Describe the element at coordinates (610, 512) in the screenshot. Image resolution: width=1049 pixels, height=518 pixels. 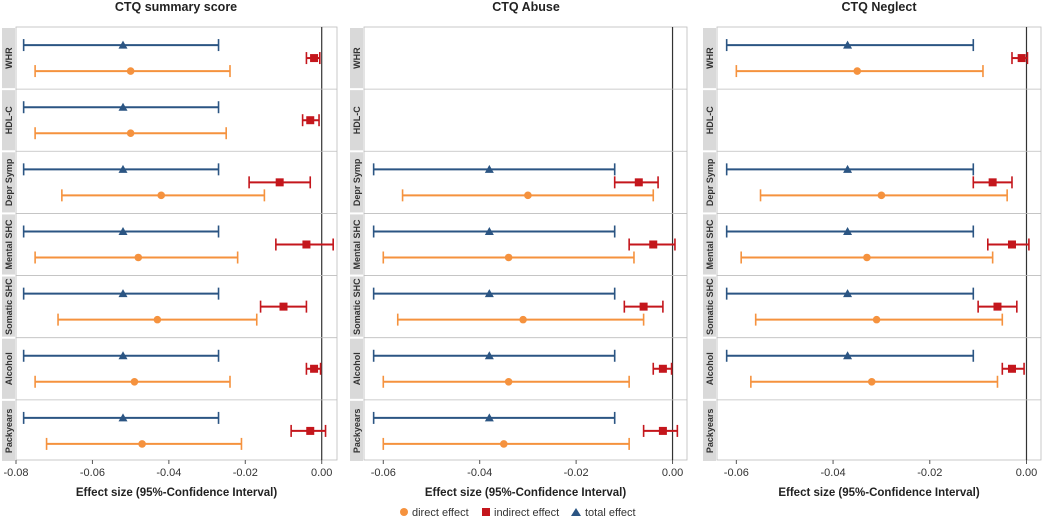
I see `legend-label-total: total effect` at that location.